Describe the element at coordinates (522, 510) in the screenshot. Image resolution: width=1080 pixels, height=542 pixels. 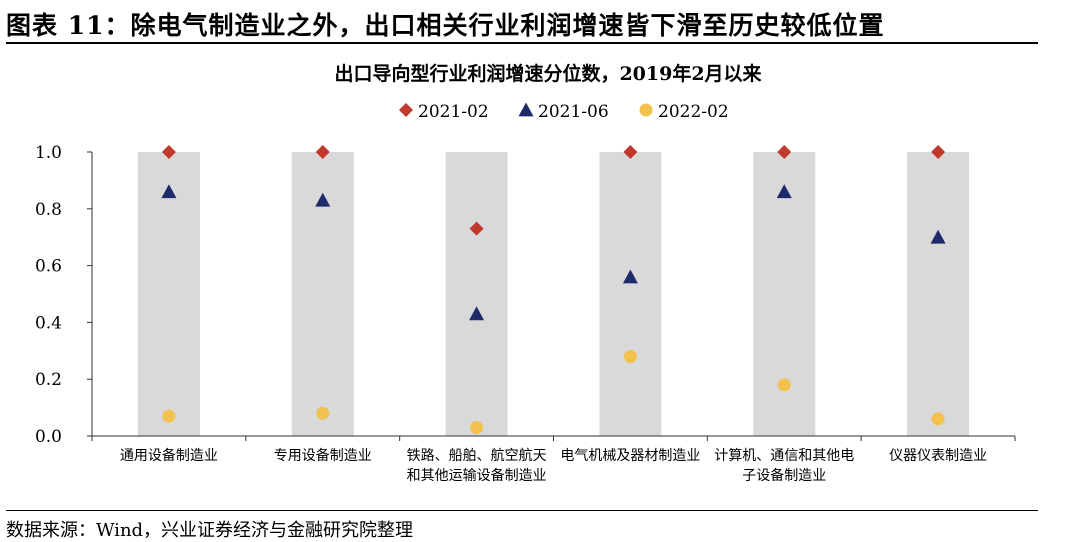
I see `footer-divider` at that location.